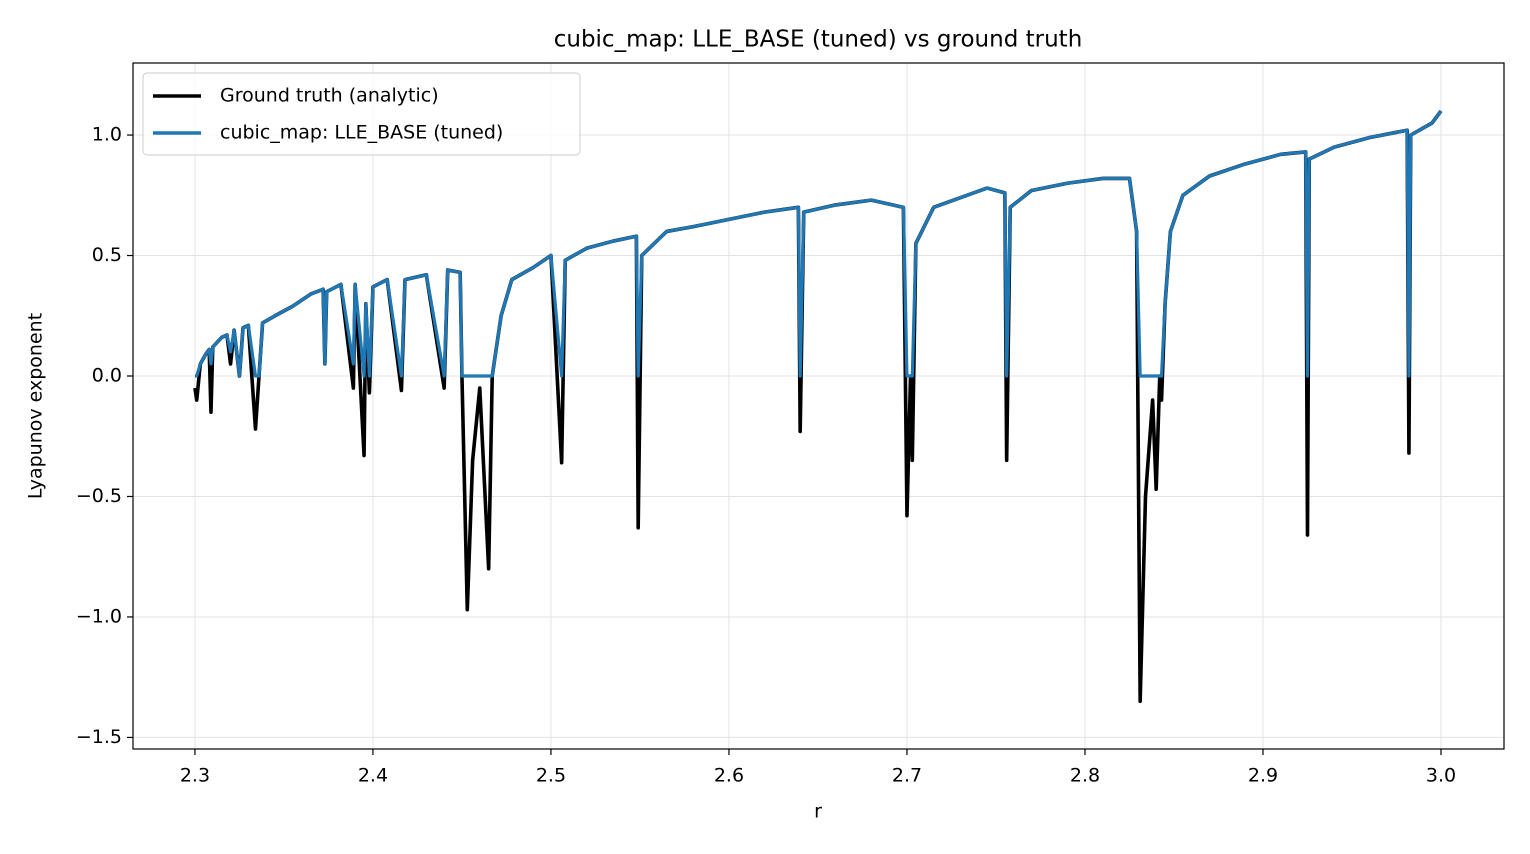 The width and height of the screenshot is (1530, 854). Describe the element at coordinates (107, 255) in the screenshot. I see `y-tick-label: 0.5` at that location.